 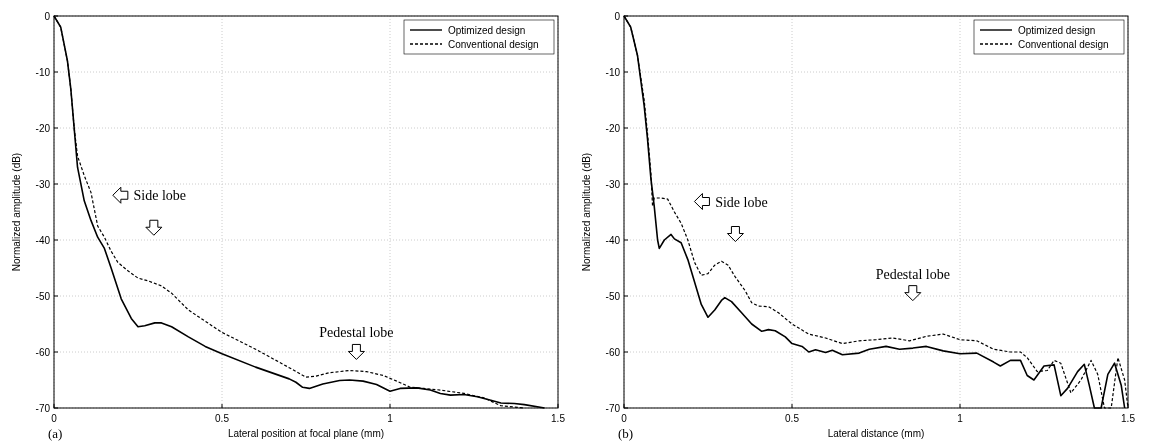 I want to click on x-axis-title: Lateral distance (mm), so click(x=876, y=433).